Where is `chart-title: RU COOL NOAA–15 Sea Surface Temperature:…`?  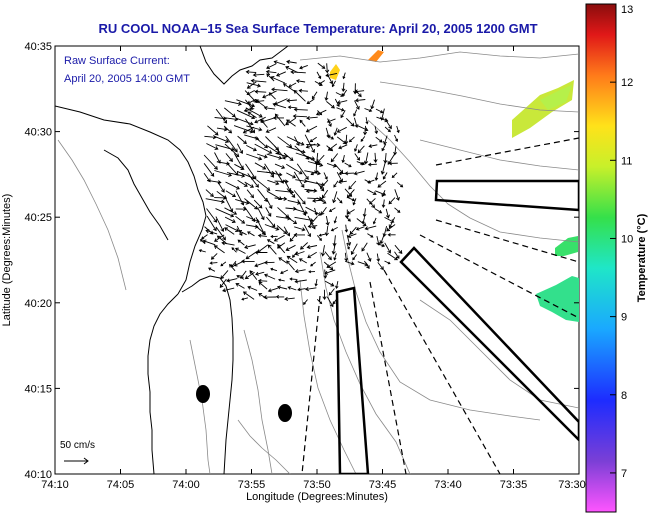
chart-title: RU COOL NOAA–15 Sea Surface Temperature:… is located at coordinates (317, 28).